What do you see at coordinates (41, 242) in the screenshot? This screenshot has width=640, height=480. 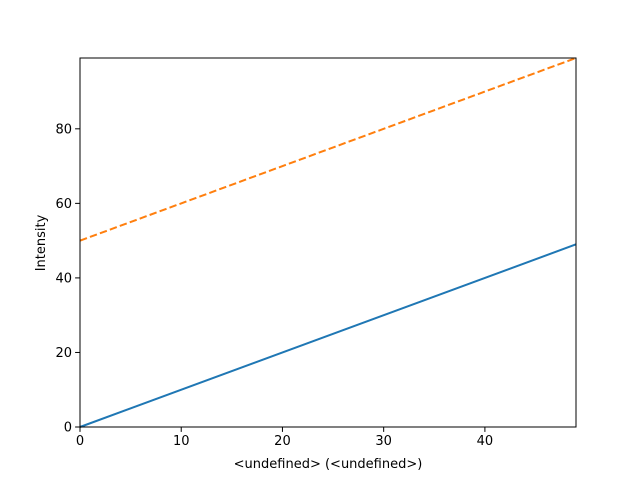 I see `y-axis-label: Intensity` at bounding box center [41, 242].